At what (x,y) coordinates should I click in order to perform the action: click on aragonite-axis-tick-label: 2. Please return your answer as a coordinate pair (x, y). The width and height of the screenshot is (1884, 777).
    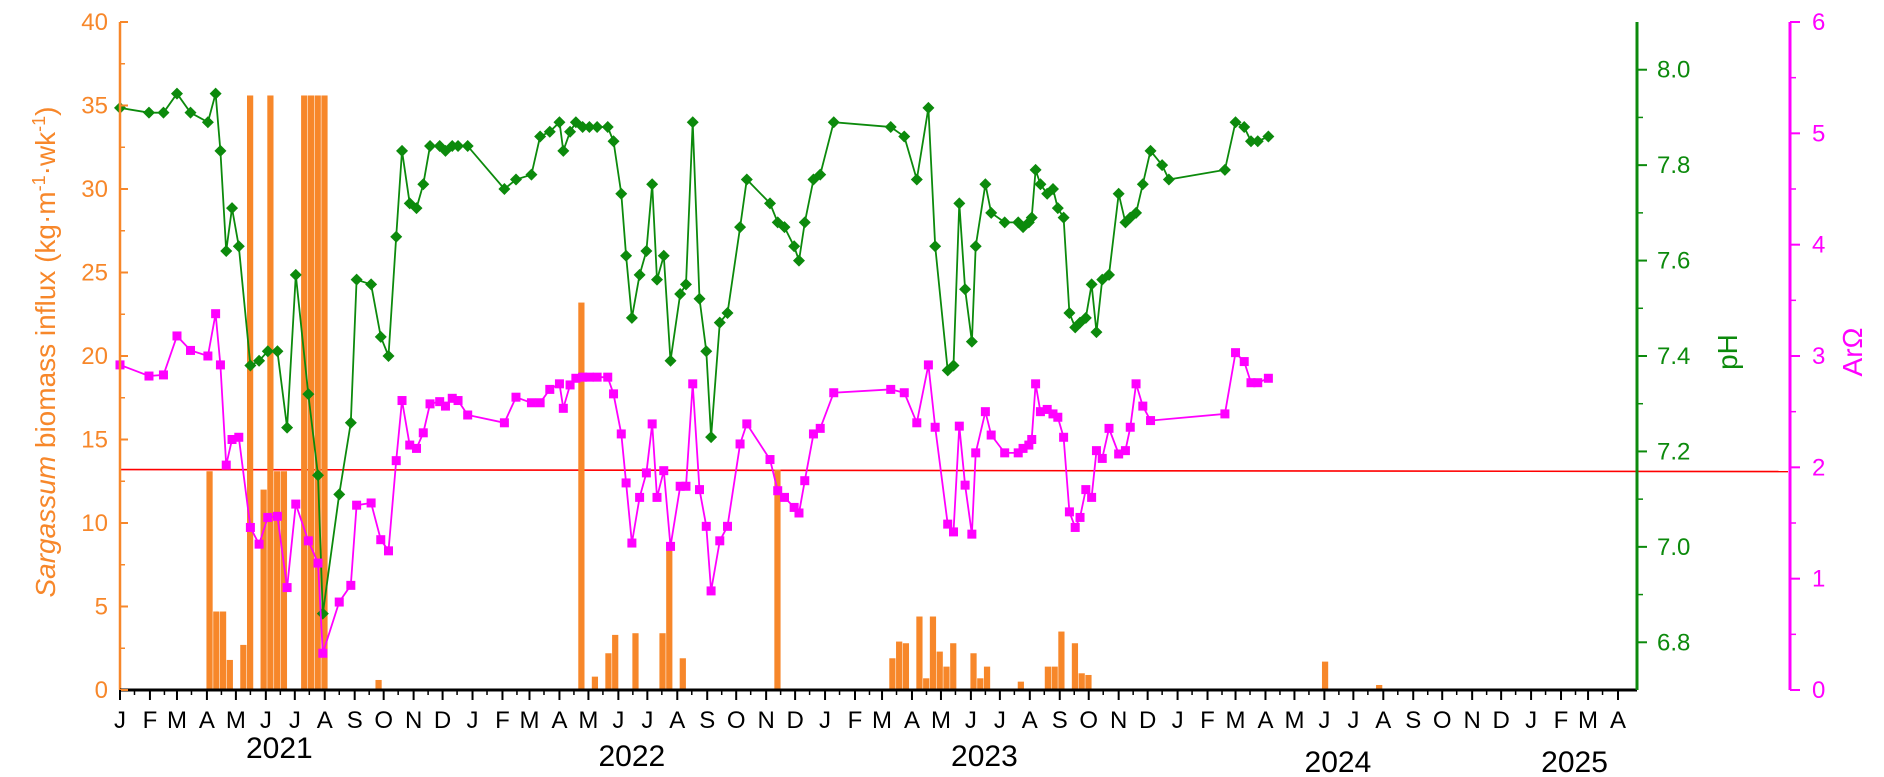
    Looking at the image, I should click on (1818, 467).